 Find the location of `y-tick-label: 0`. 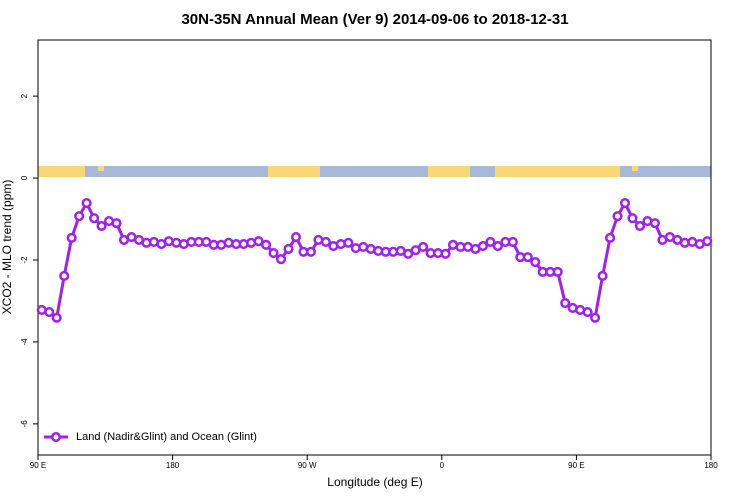

y-tick-label: 0 is located at coordinates (24, 177).